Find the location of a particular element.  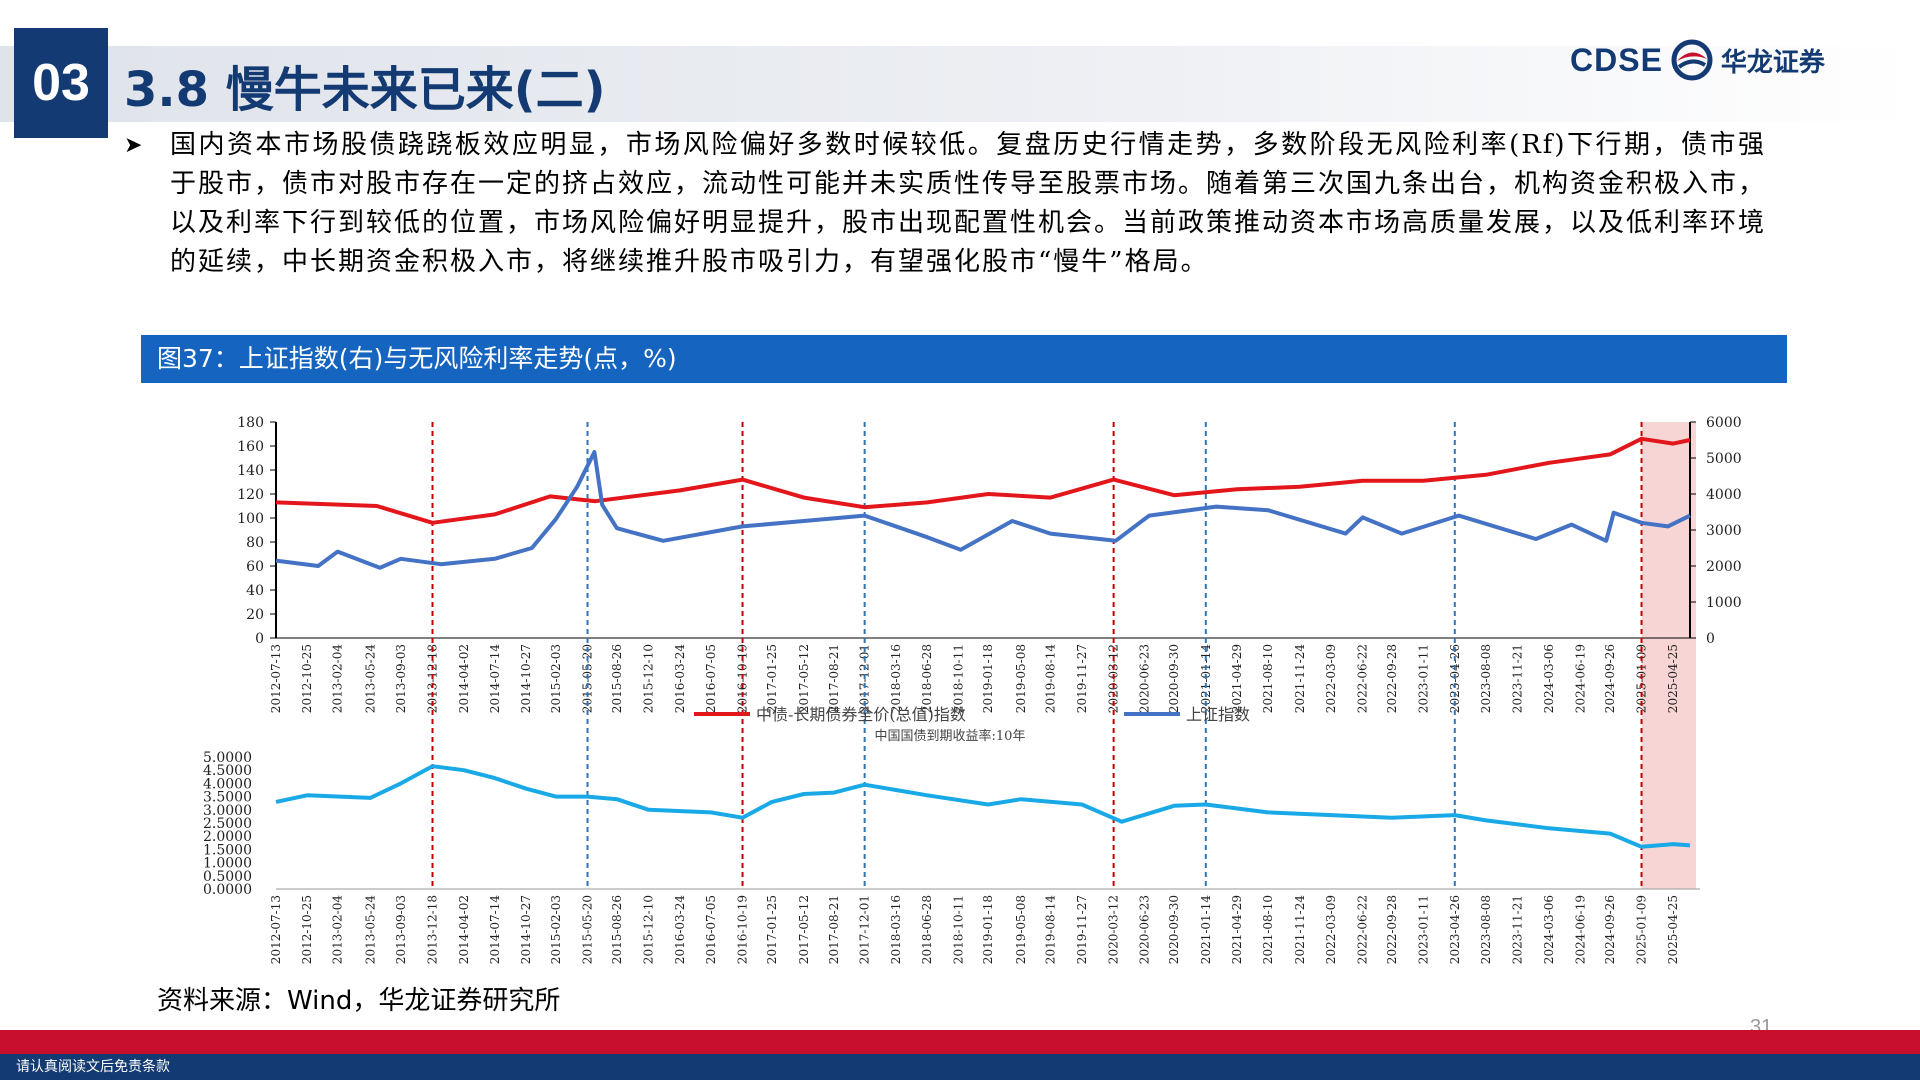

yield-tick-label: 2.0000 is located at coordinates (227, 837).